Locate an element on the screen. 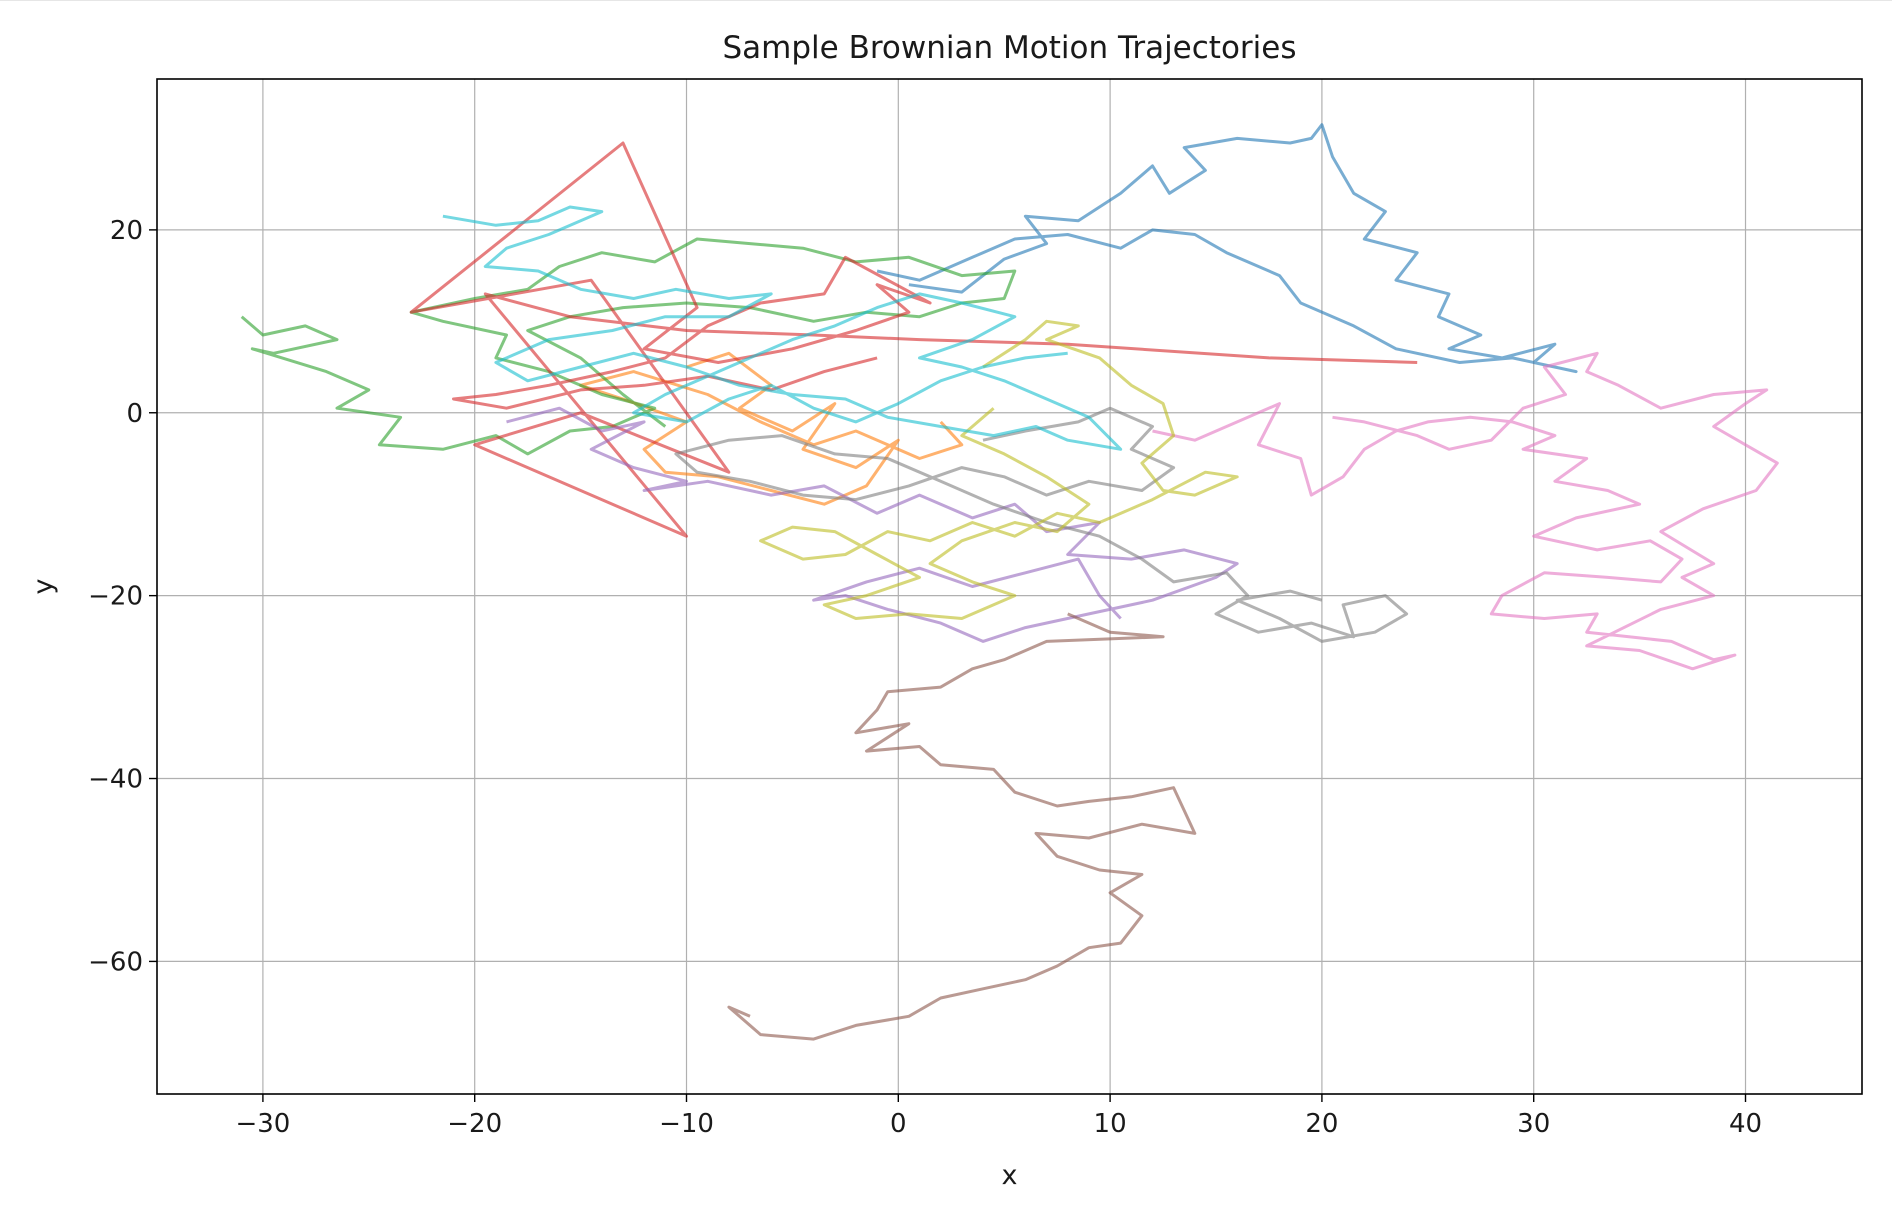 The image size is (1892, 1218). top-border is located at coordinates (946, 0).